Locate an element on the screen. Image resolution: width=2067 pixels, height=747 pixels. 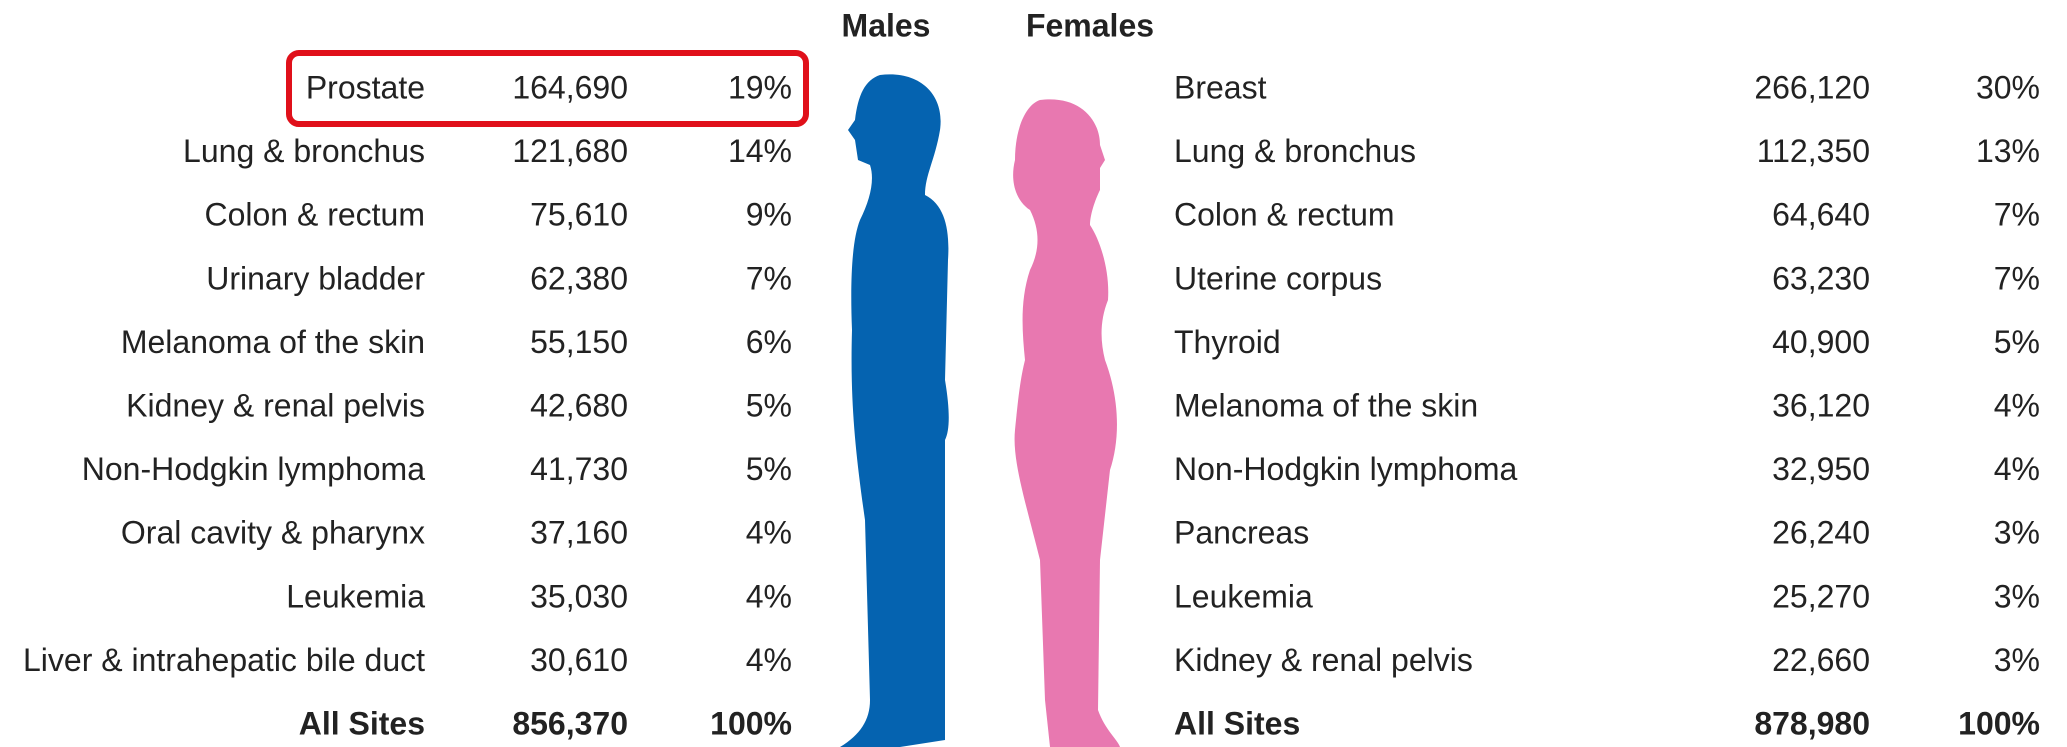
females-count: 22,660 is located at coordinates (1821, 660).